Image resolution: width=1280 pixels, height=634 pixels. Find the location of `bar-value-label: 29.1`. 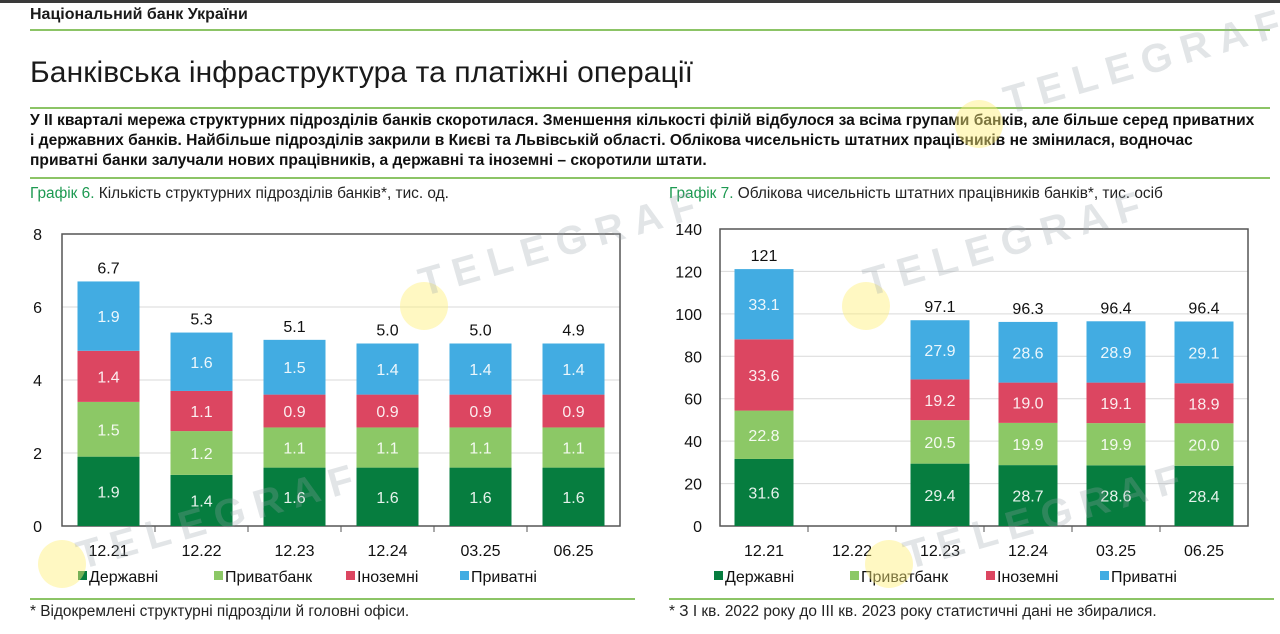

bar-value-label: 29.1 is located at coordinates (1203, 353).